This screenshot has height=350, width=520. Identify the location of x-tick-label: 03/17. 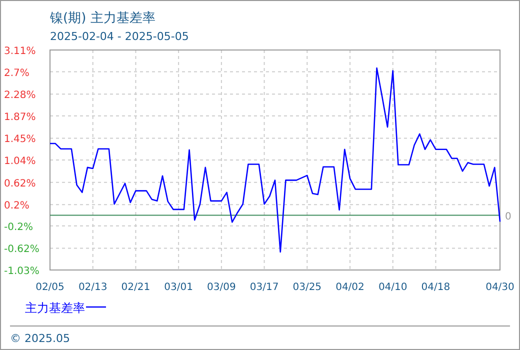
(264, 287).